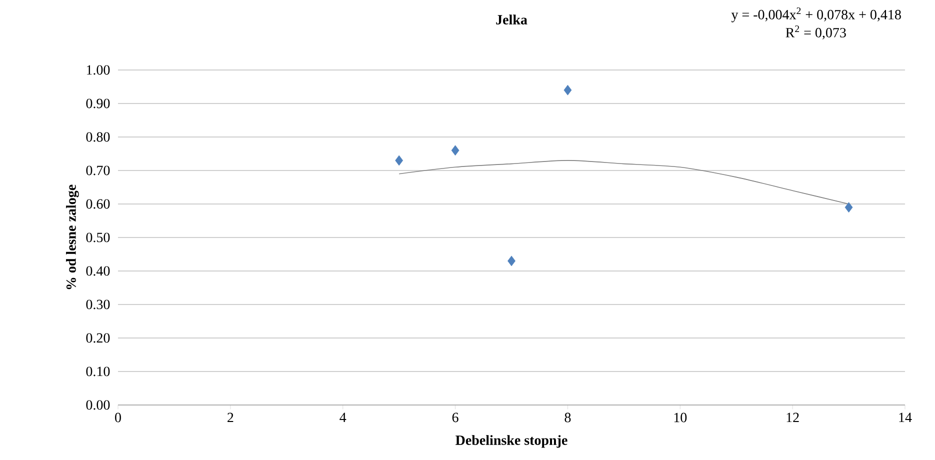  Describe the element at coordinates (98, 137) in the screenshot. I see `y-tick-label: 0.80` at that location.